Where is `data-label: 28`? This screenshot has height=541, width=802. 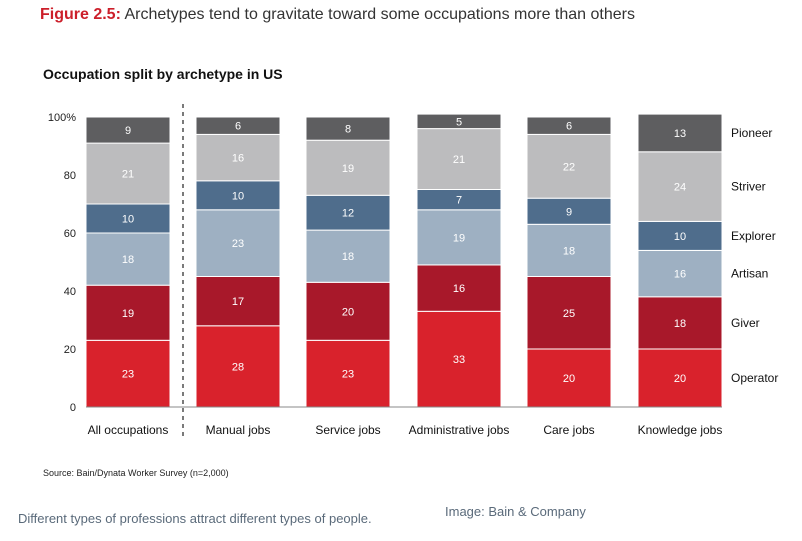
data-label: 28 is located at coordinates (238, 367).